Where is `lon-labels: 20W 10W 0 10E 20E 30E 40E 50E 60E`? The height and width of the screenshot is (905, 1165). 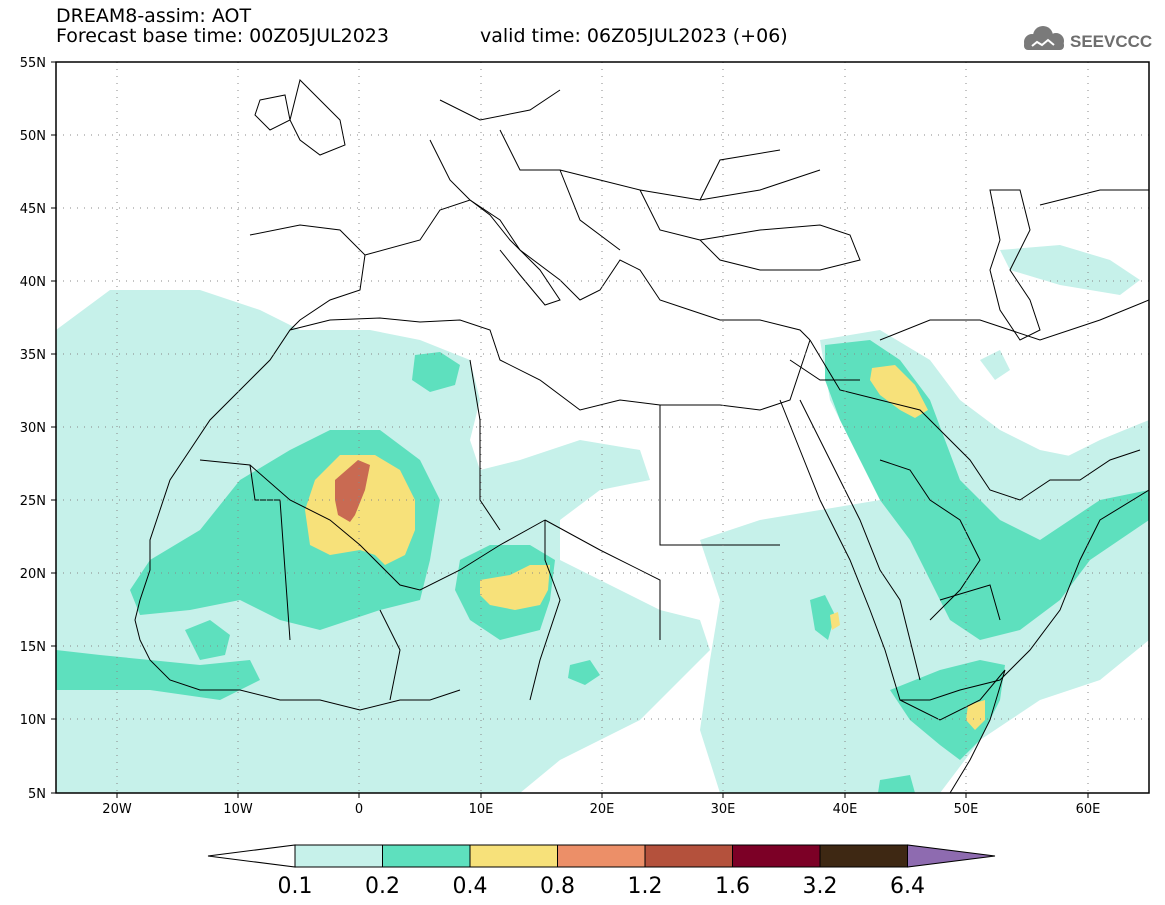 lon-labels: 20W 10W 0 10E 20E 30E 40E 50E 60E is located at coordinates (601, 809).